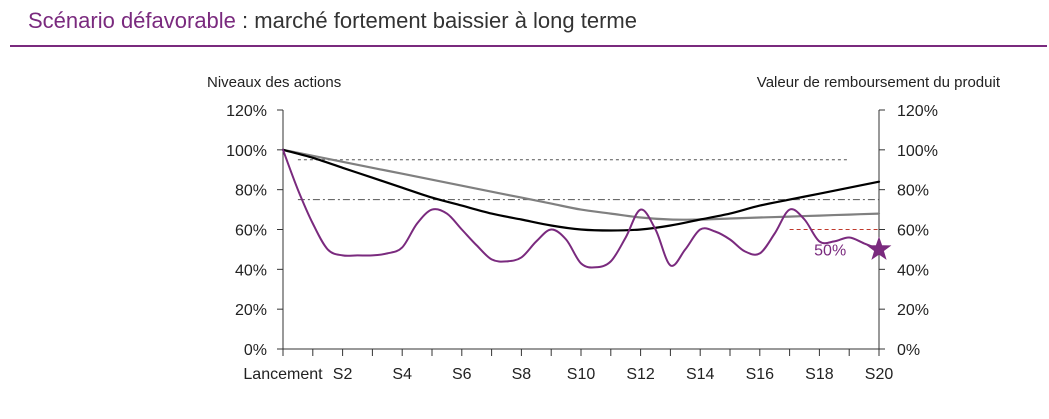 This screenshot has width=1049, height=419. Describe the element at coordinates (879, 82) in the screenshot. I see `right-axis-title: Valeur de remboursement du produit` at that location.